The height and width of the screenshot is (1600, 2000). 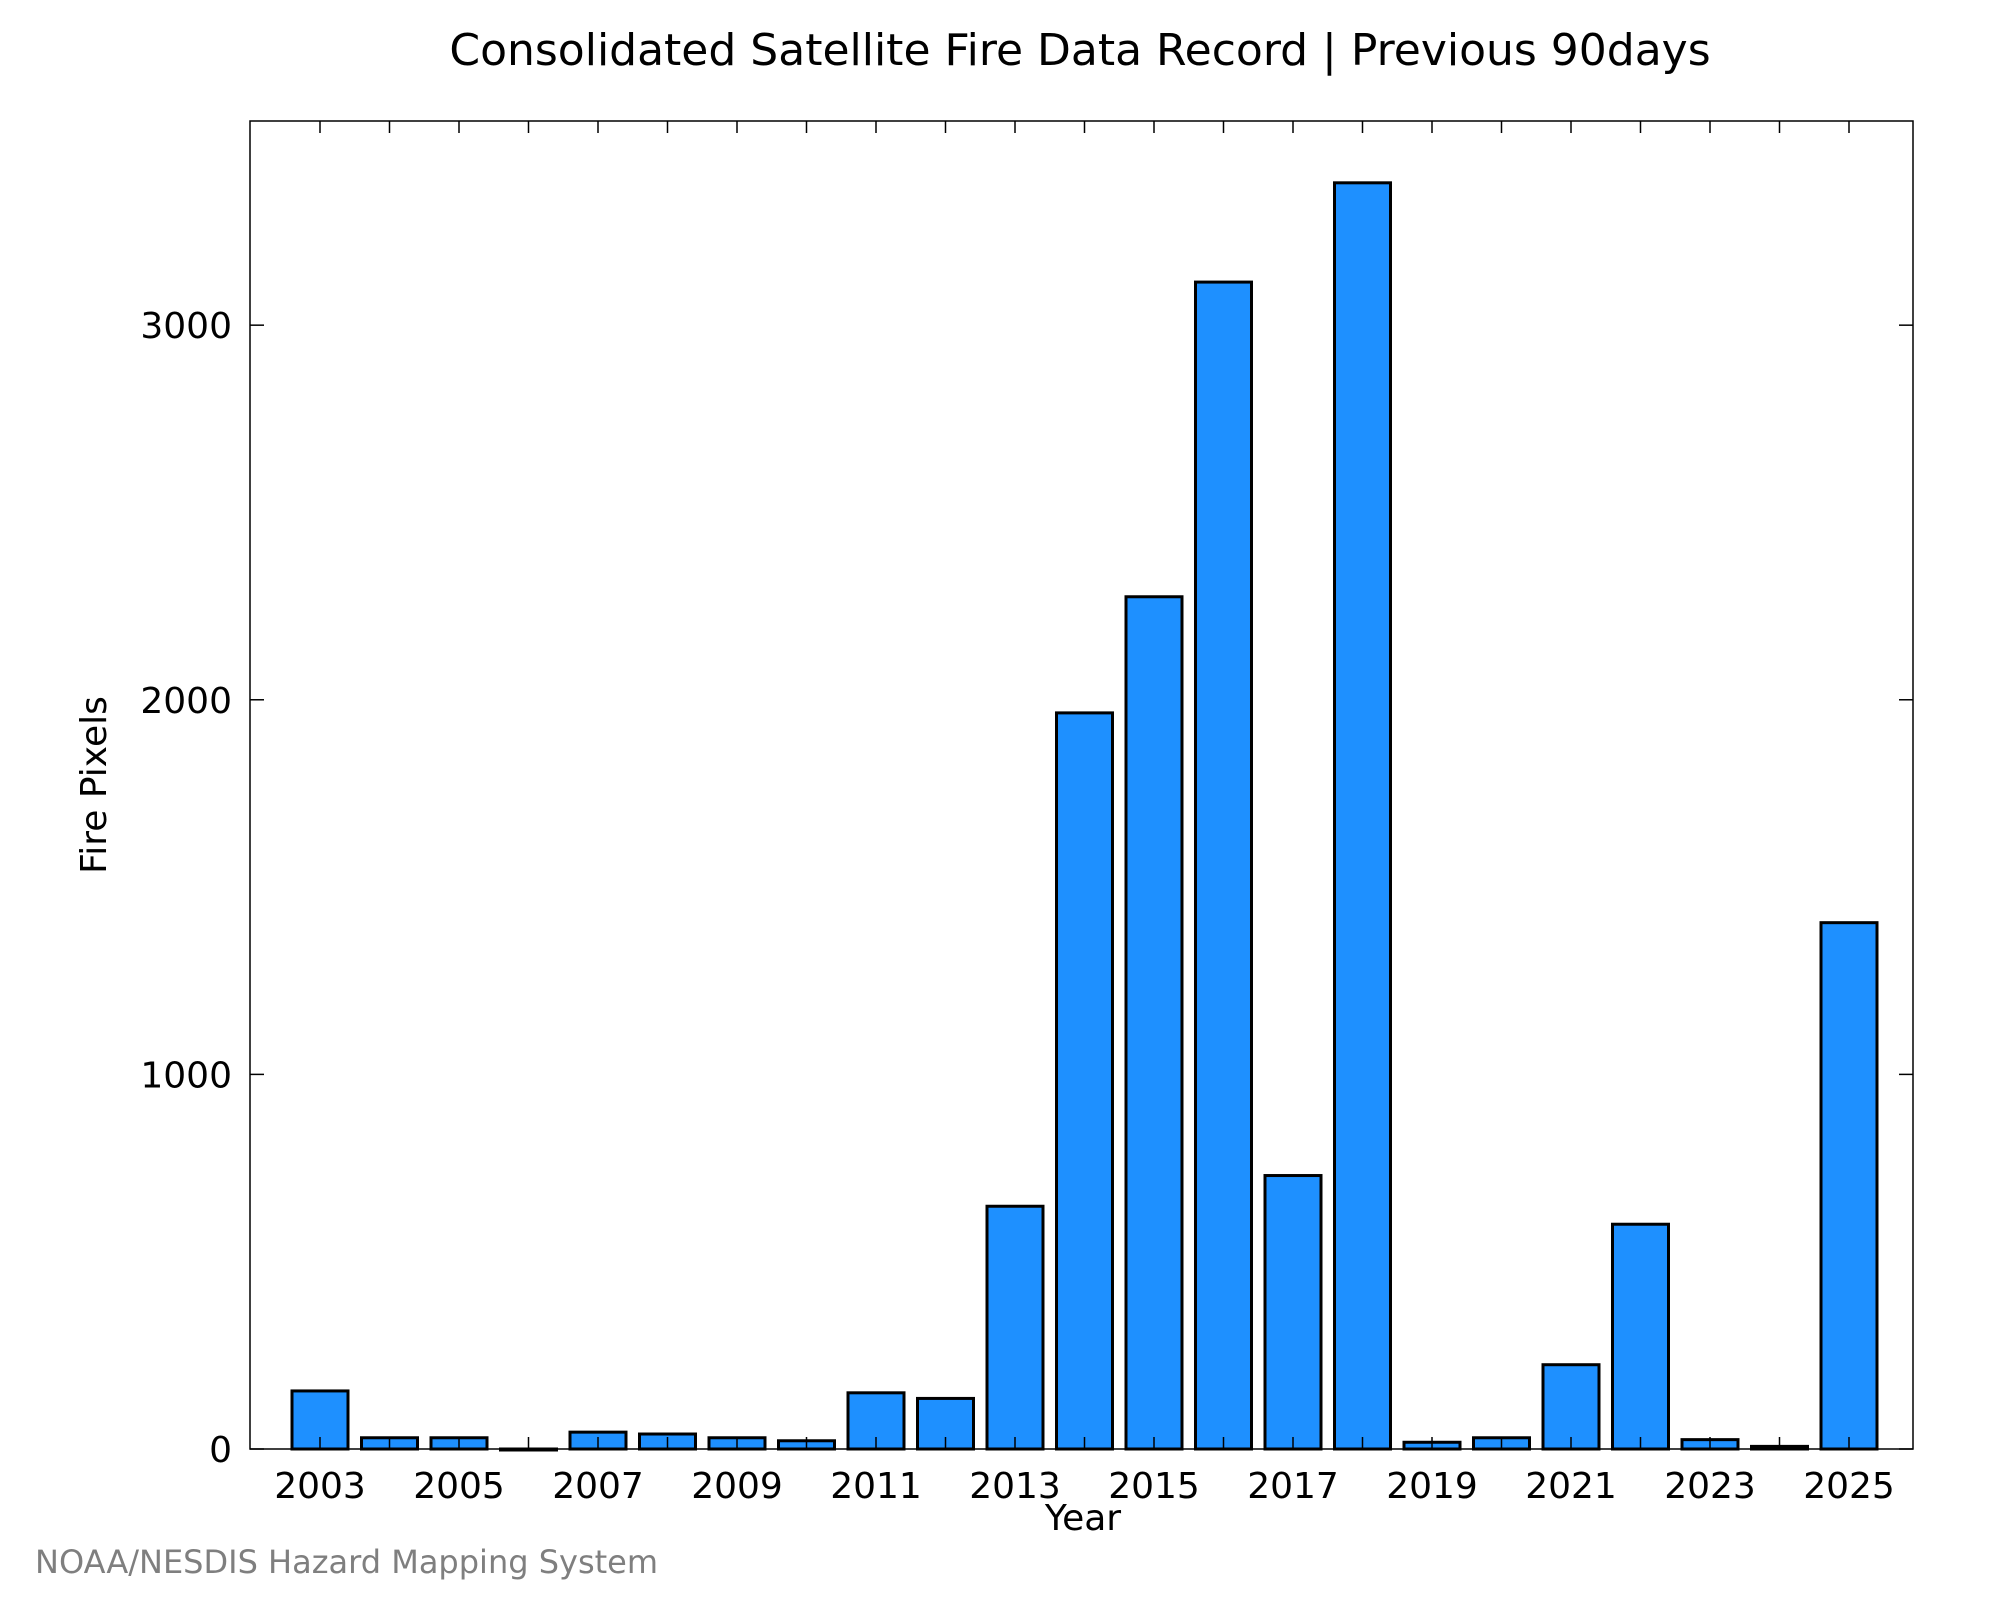 I want to click on x-tick-label-2021: 2021, so click(x=1571, y=1486).